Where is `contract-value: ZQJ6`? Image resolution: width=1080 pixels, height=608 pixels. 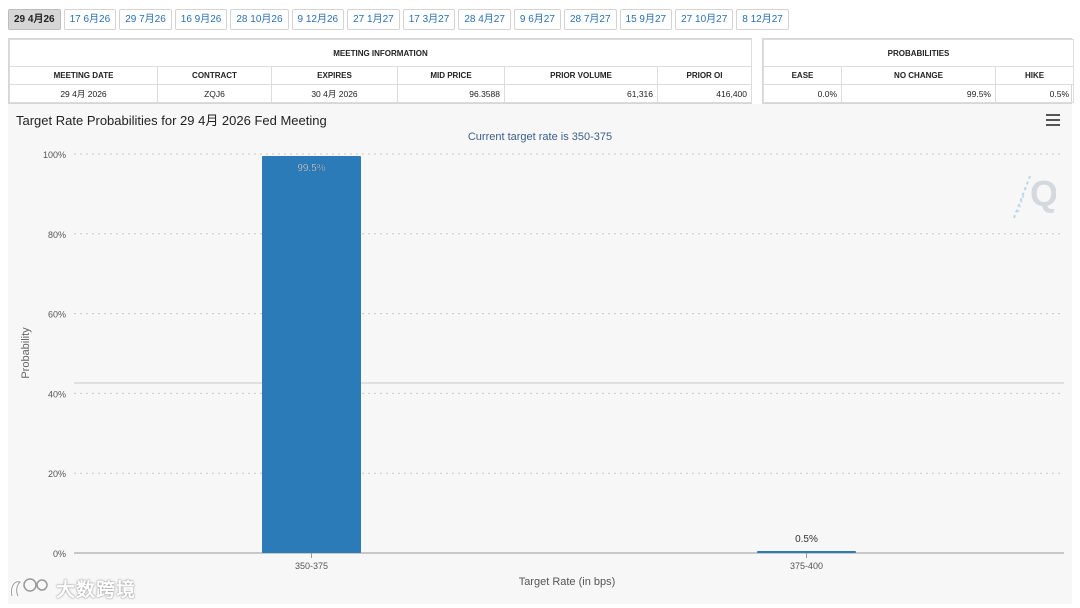 contract-value: ZQJ6 is located at coordinates (214, 93).